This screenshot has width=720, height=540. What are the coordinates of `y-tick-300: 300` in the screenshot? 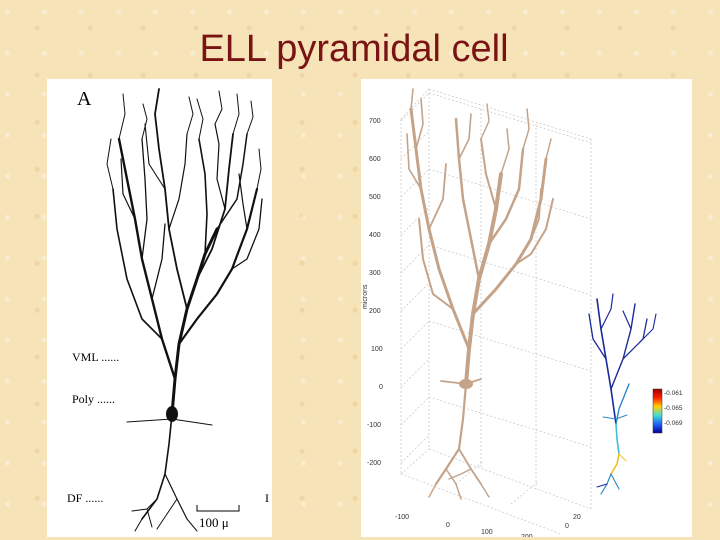 It's located at (375, 273).